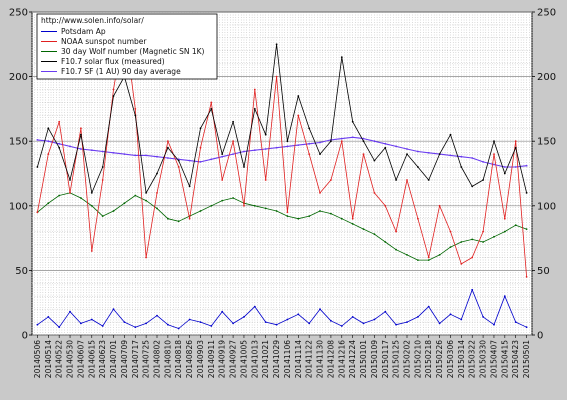 The width and height of the screenshot is (567, 400). Describe the element at coordinates (124, 359) in the screenshot. I see `x-tick-label: 20140709` at that location.